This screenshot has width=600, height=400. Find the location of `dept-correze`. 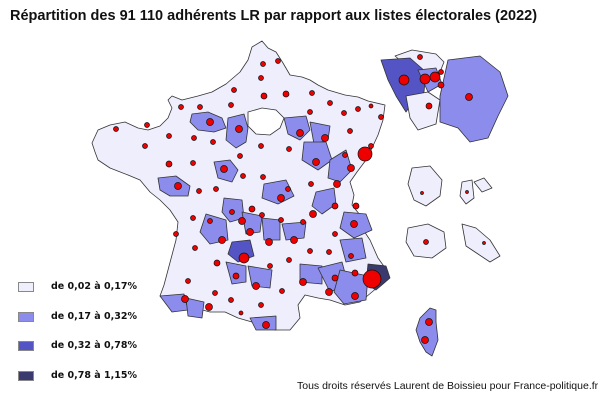

dept-correze is located at coordinates (252, 223).